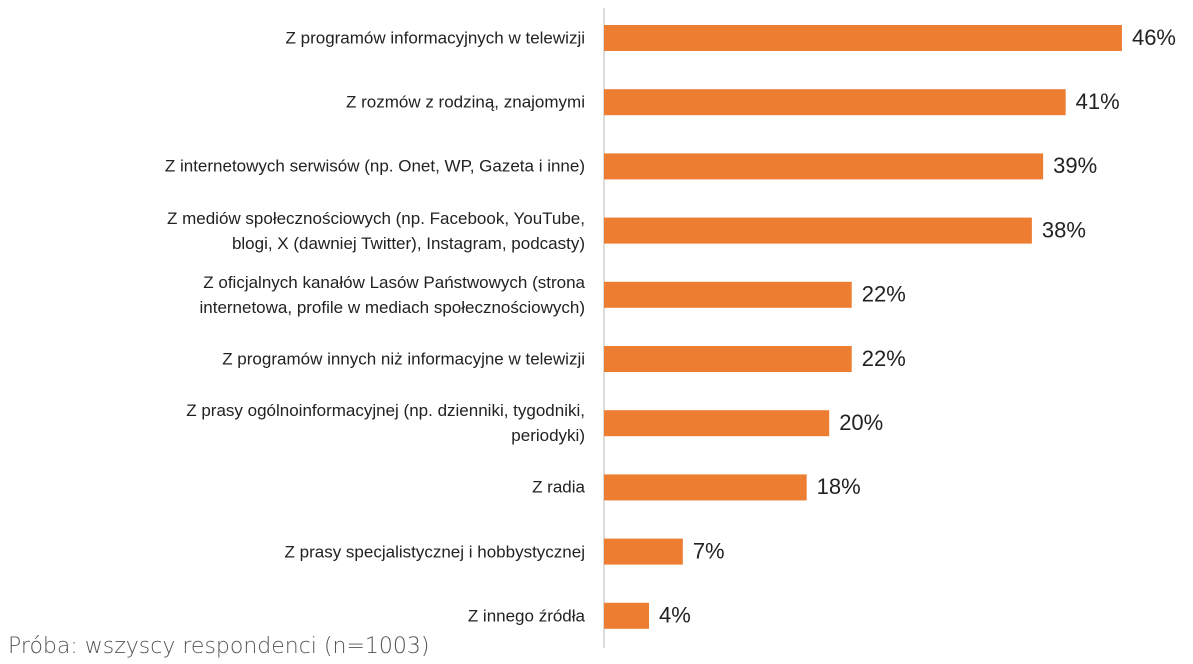 The image size is (1193, 664). What do you see at coordinates (1098, 101) in the screenshot?
I see `value-label: 41%` at bounding box center [1098, 101].